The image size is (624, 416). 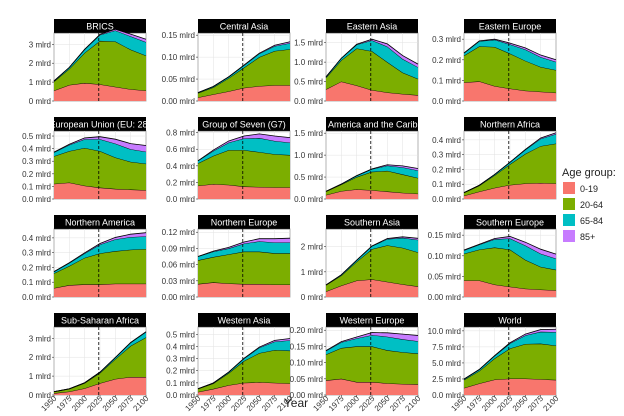 What do you see at coordinates (444, 331) in the screenshot?
I see `y-tick-label: 10.0 mlrd` at bounding box center [444, 331].